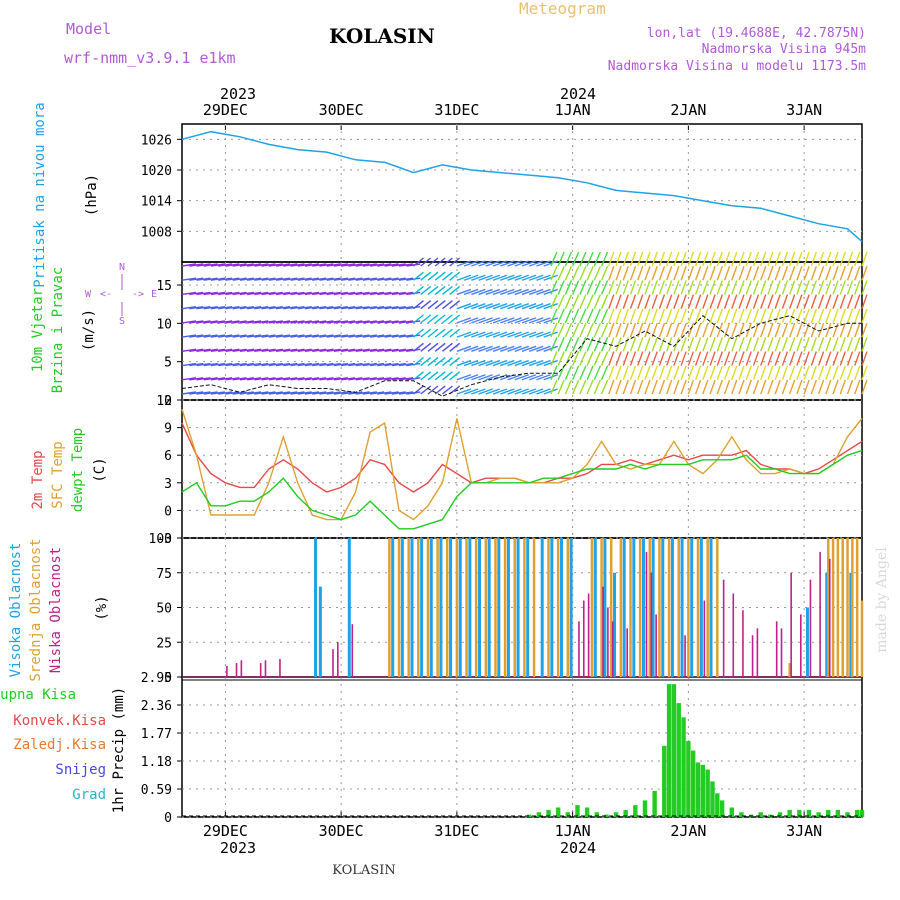 The image size is (900, 900). What do you see at coordinates (66, 194) in the screenshot?
I see `pressure-labels: Pritisak na nivou mora (hPa)` at bounding box center [66, 194].